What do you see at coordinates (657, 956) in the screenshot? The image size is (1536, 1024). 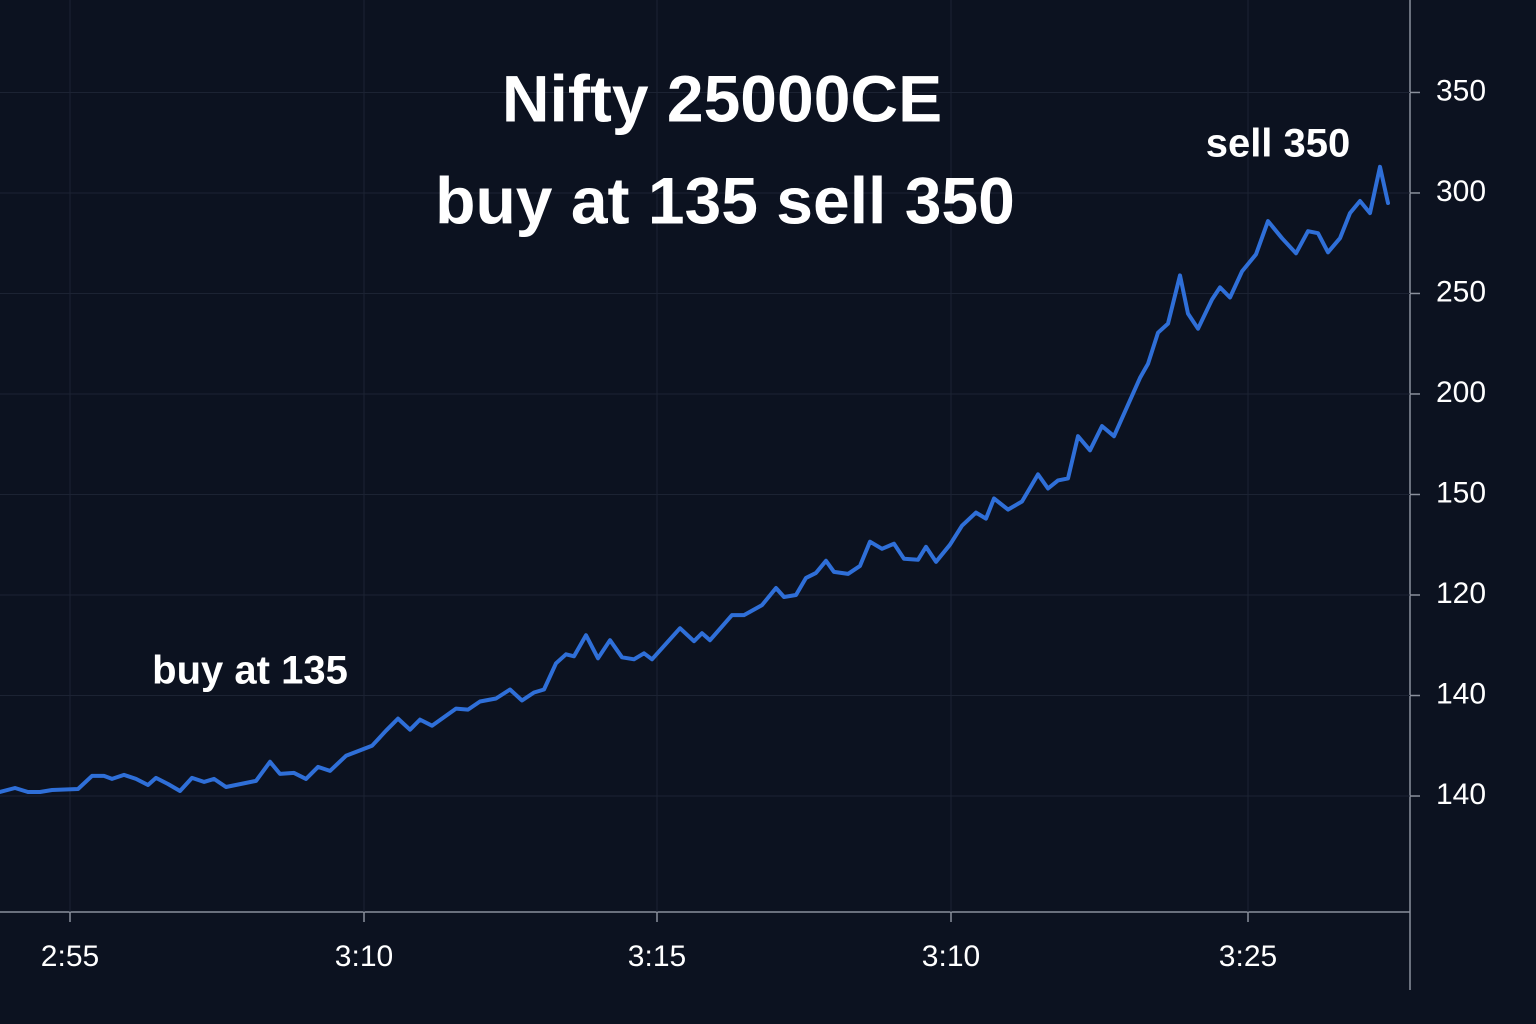 I see `x-tick-label: 3:15` at bounding box center [657, 956].